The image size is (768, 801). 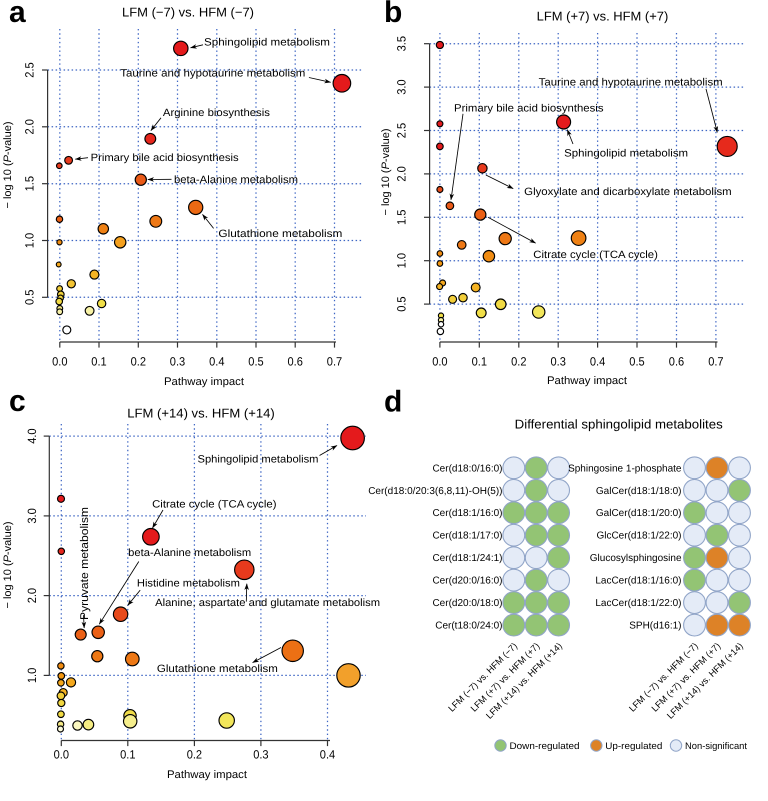 I want to click on svg-text: LFM (−7) vs. HFM (−7), so click(x=188, y=12).